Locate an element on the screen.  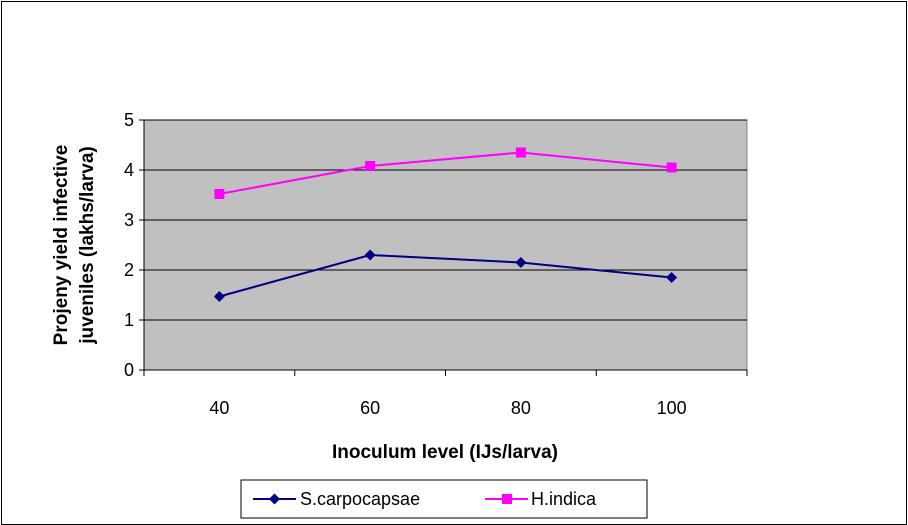
legend-label-h-indica: H.indica is located at coordinates (564, 499).